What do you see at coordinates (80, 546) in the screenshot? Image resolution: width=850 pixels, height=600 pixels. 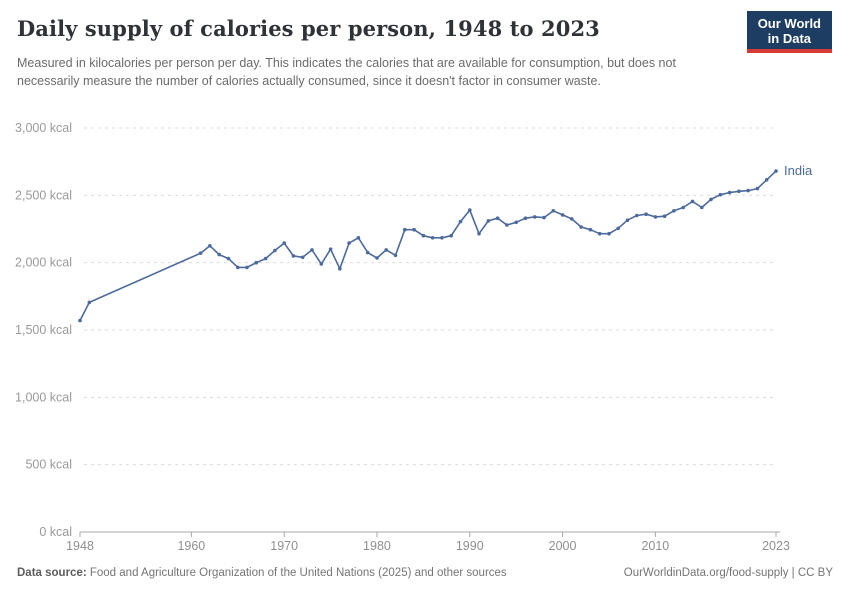 I see `x-axis-tick-label: 1948` at bounding box center [80, 546].